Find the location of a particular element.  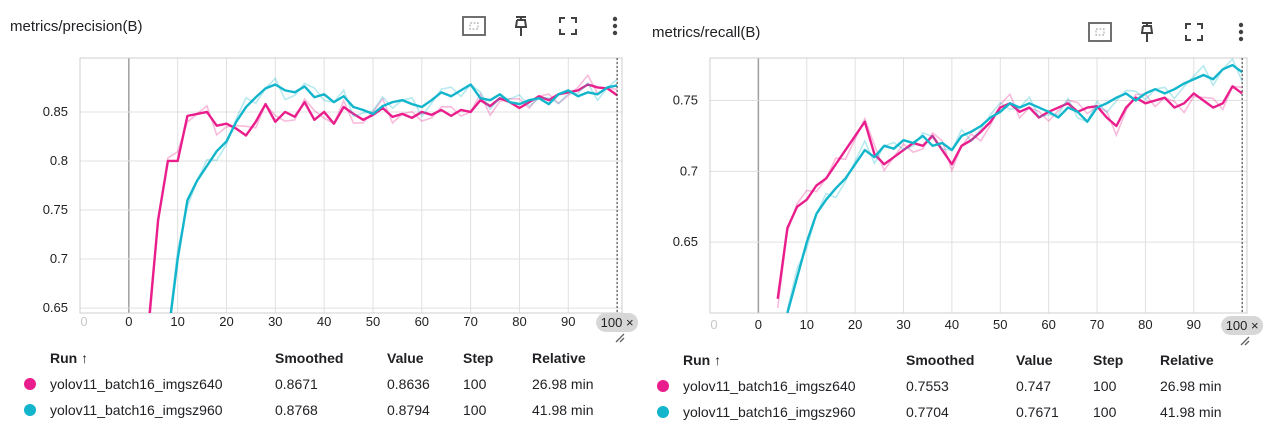

smoothed-value: 0.8768 is located at coordinates (296, 410).